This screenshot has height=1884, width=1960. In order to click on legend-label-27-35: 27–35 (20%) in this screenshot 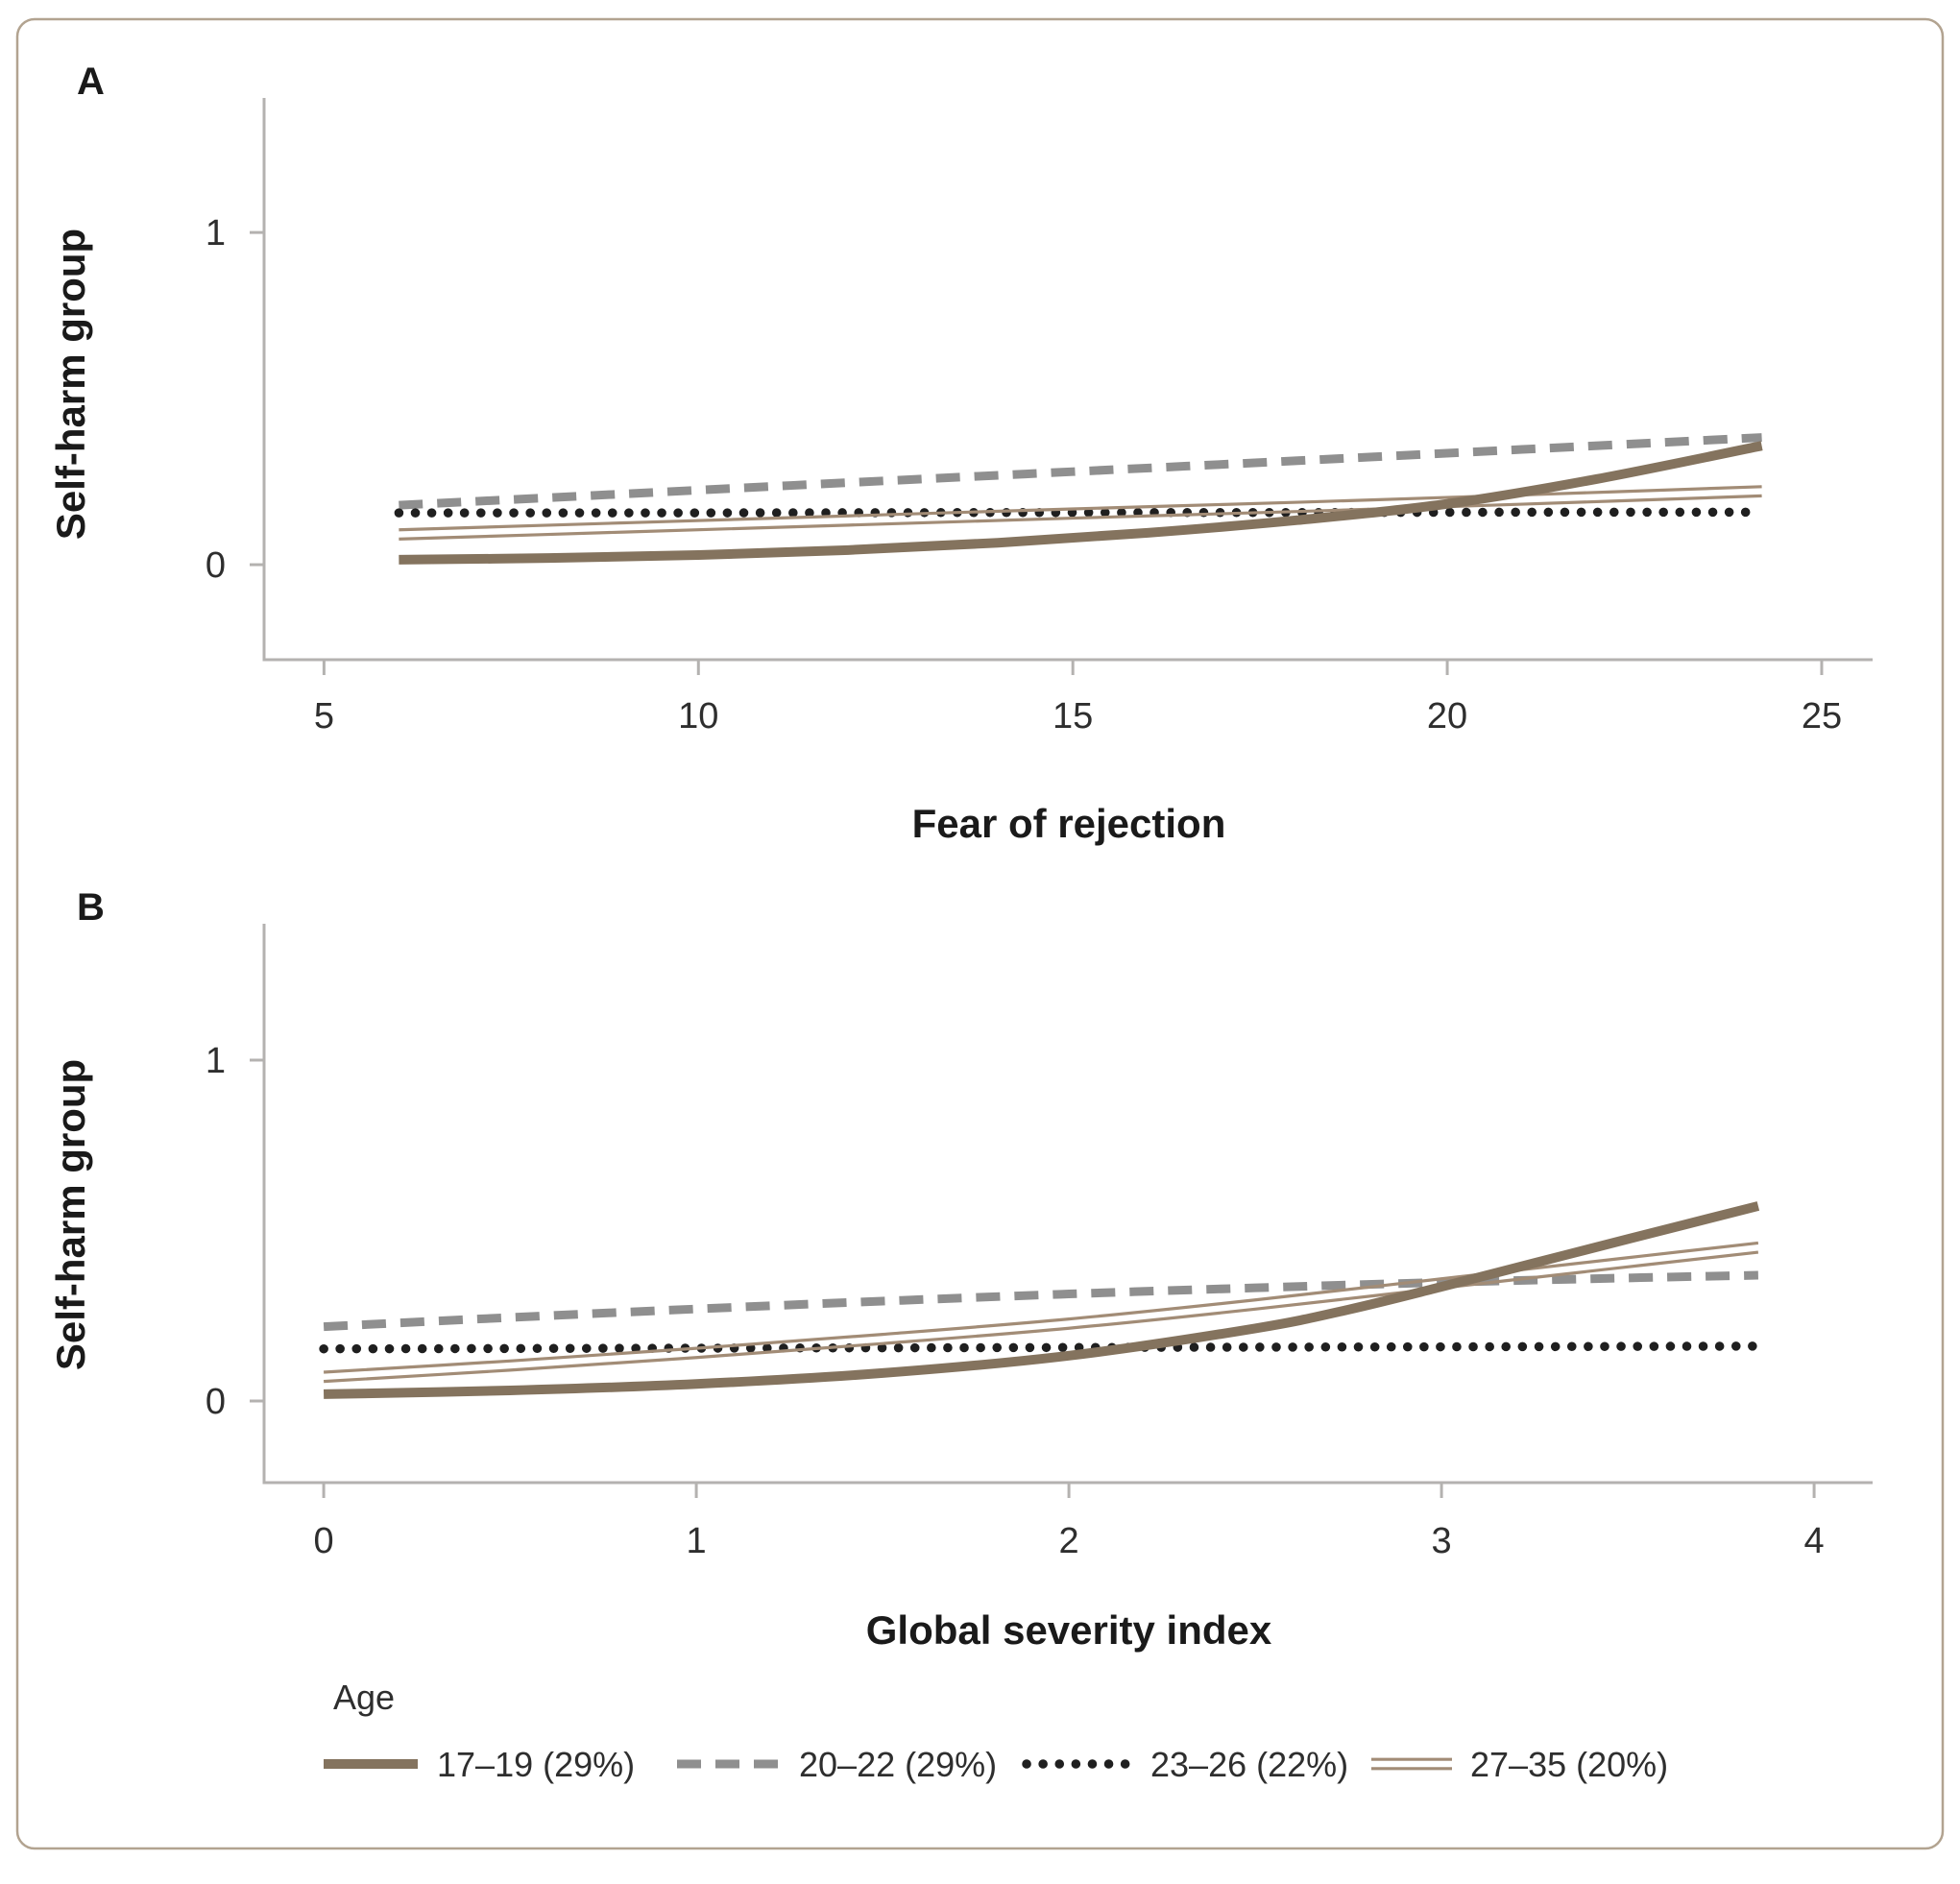, I will do `click(1569, 1765)`.